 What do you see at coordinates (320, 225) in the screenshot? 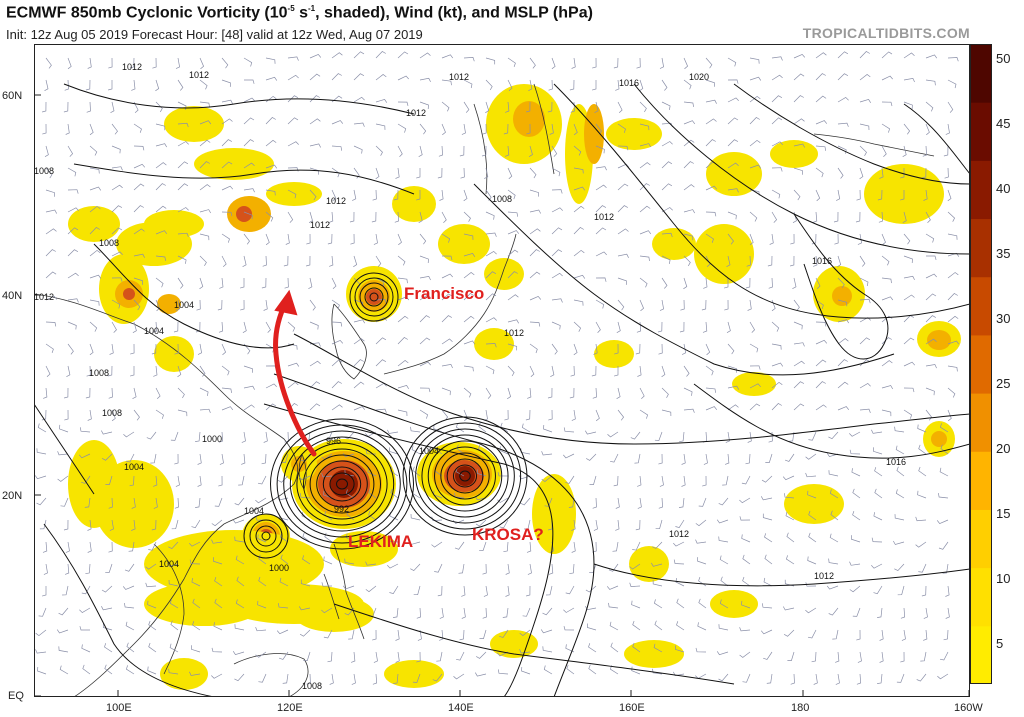
I see `isobar-label: 1012` at bounding box center [320, 225].